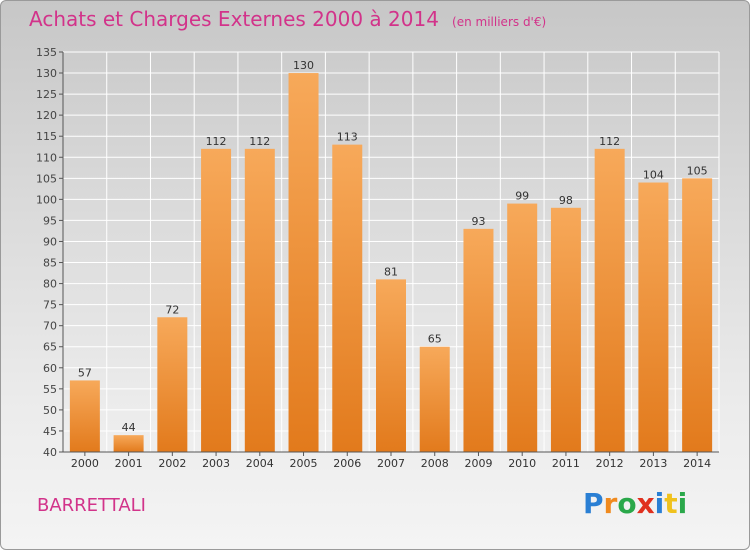 Image resolution: width=750 pixels, height=550 pixels. What do you see at coordinates (347, 137) in the screenshot?
I see `data-label: 113` at bounding box center [347, 137].